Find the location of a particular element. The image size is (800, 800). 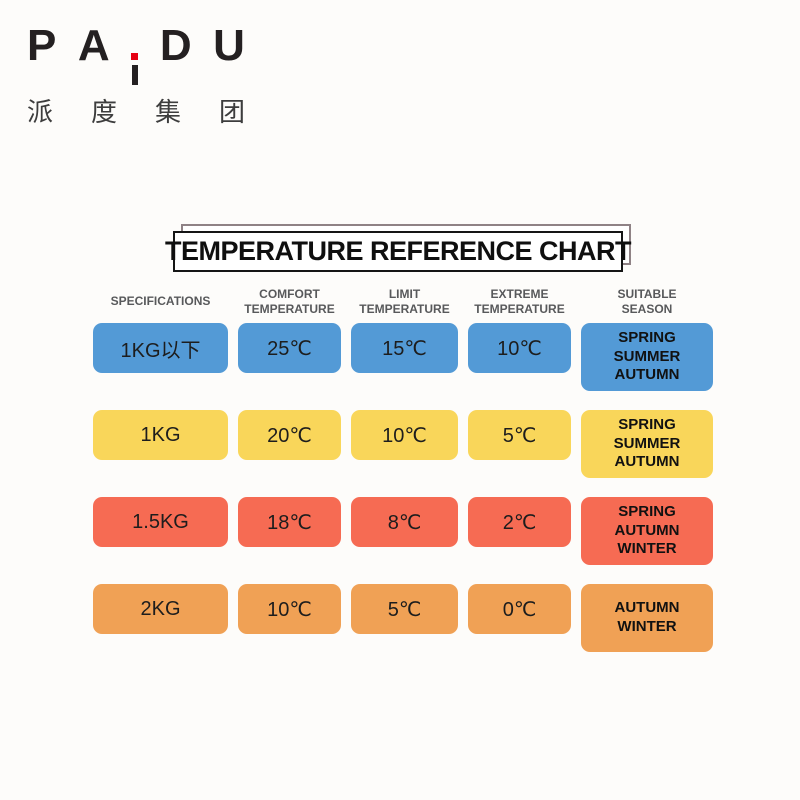

cell-specification: 1KG以下 is located at coordinates (160, 348).